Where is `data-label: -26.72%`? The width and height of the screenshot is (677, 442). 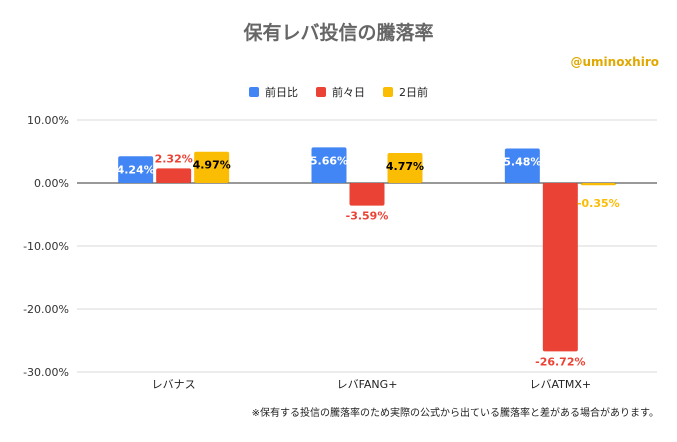
data-label: -26.72% is located at coordinates (560, 361).